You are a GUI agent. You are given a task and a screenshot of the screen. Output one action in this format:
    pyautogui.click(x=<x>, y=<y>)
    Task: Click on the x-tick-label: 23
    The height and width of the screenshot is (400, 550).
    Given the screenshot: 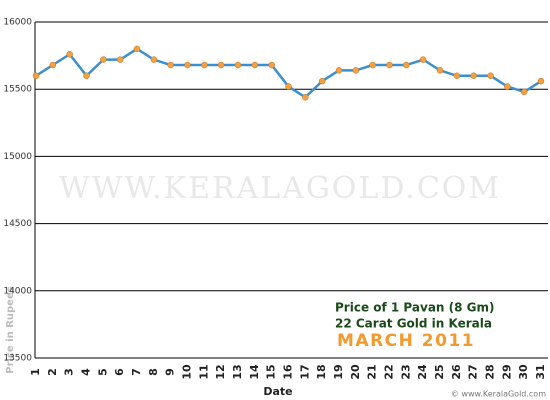 What is the action you would take?
    pyautogui.click(x=405, y=371)
    